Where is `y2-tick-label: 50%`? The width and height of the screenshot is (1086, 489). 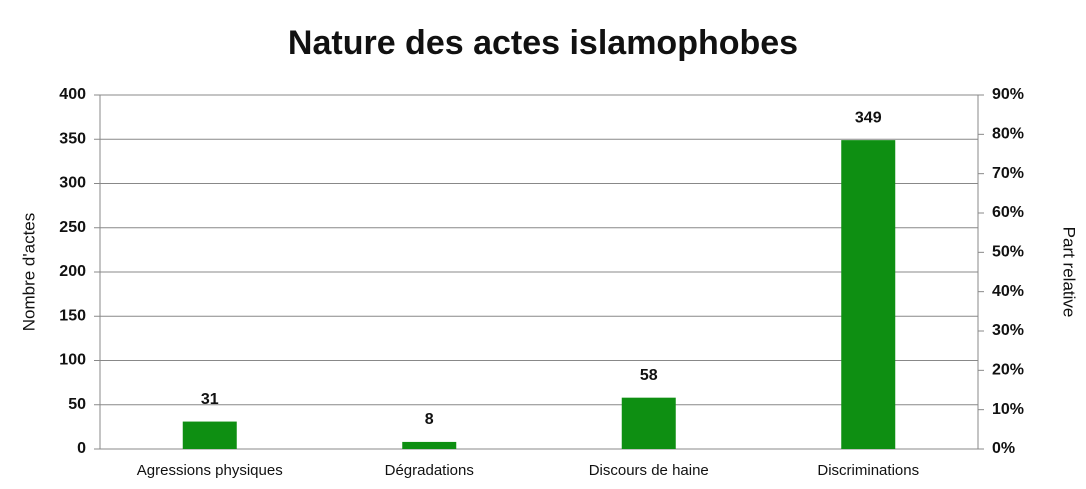 y2-tick-label: 50% is located at coordinates (1008, 252).